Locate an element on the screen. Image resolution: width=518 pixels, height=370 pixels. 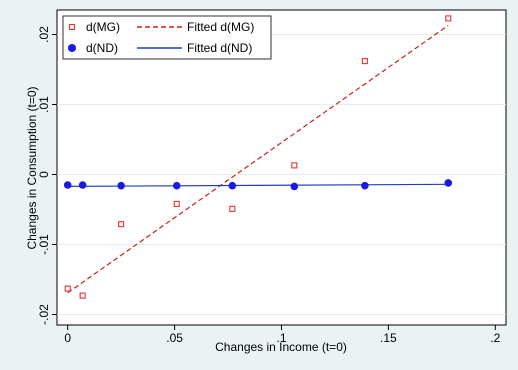
x-tick-label: .1 is located at coordinates (281, 338).